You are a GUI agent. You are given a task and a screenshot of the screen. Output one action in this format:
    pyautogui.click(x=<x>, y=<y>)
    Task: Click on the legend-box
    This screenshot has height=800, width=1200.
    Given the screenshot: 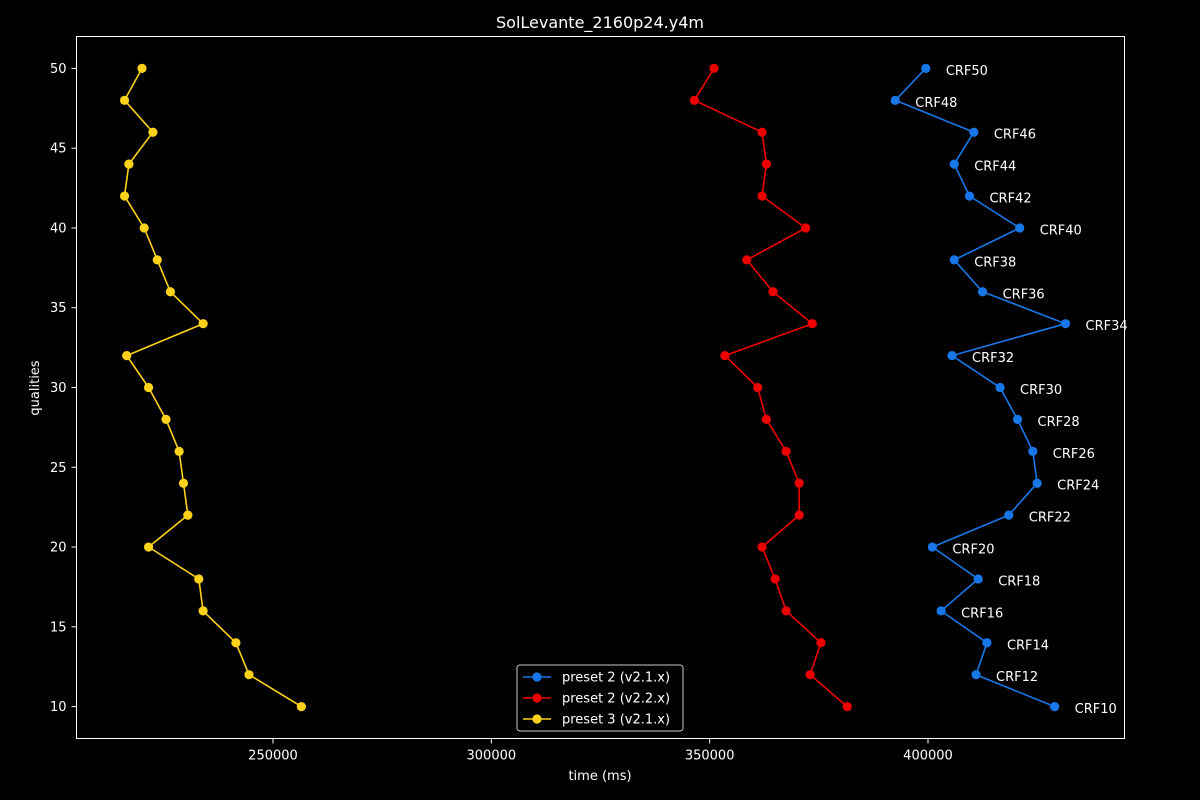 What is the action you would take?
    pyautogui.click(x=600, y=698)
    